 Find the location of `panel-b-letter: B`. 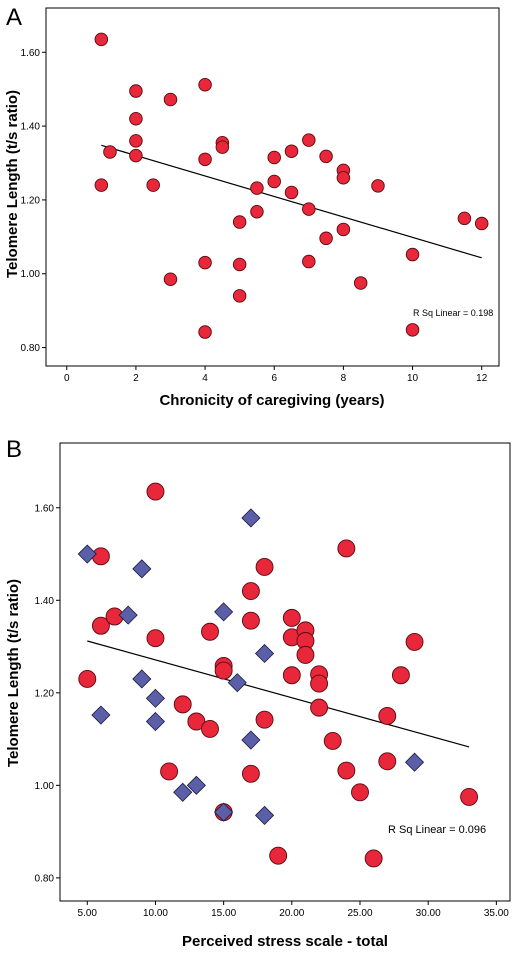

panel-b-letter: B is located at coordinates (14, 449).